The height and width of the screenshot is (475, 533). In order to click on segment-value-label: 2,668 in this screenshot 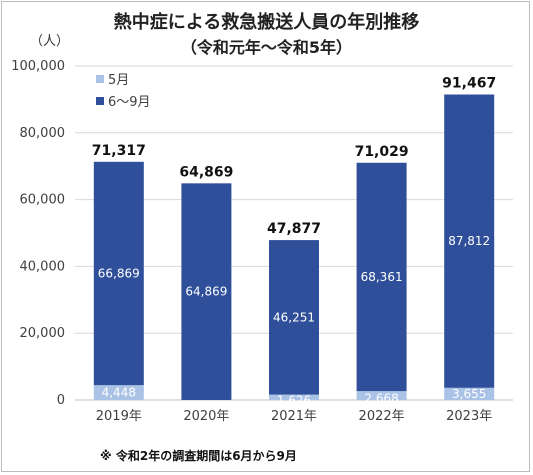, I will do `click(381, 399)`.